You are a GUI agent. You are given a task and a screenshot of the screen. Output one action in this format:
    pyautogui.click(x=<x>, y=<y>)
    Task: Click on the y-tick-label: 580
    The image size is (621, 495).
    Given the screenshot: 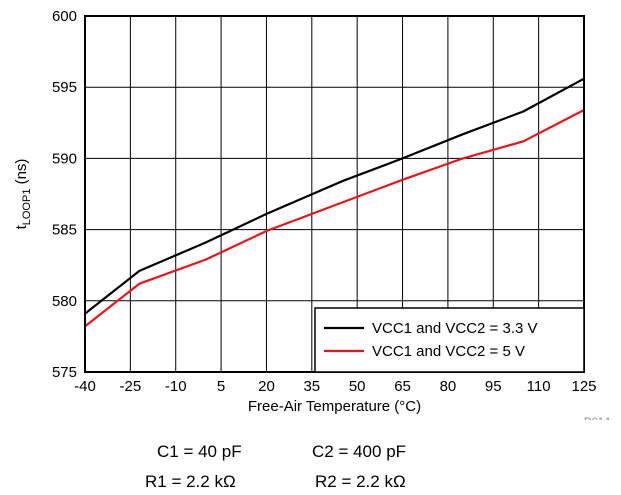 What is the action you would take?
    pyautogui.click(x=64, y=301)
    